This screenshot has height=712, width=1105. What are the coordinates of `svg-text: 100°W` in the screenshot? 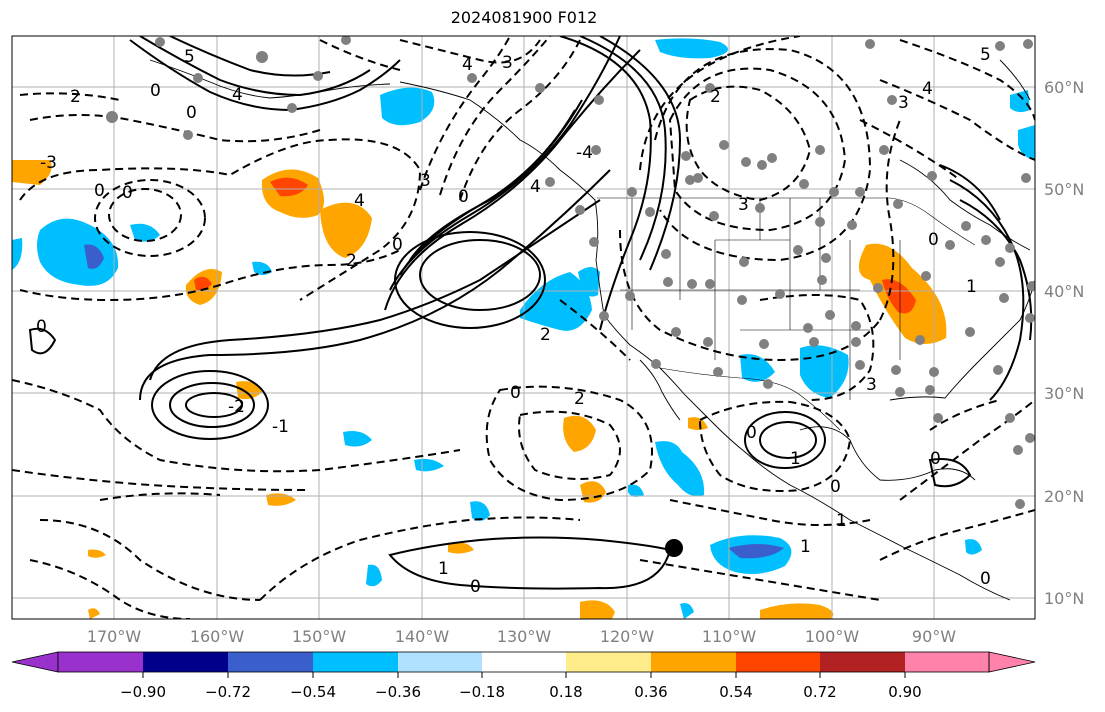 It's located at (832, 636).